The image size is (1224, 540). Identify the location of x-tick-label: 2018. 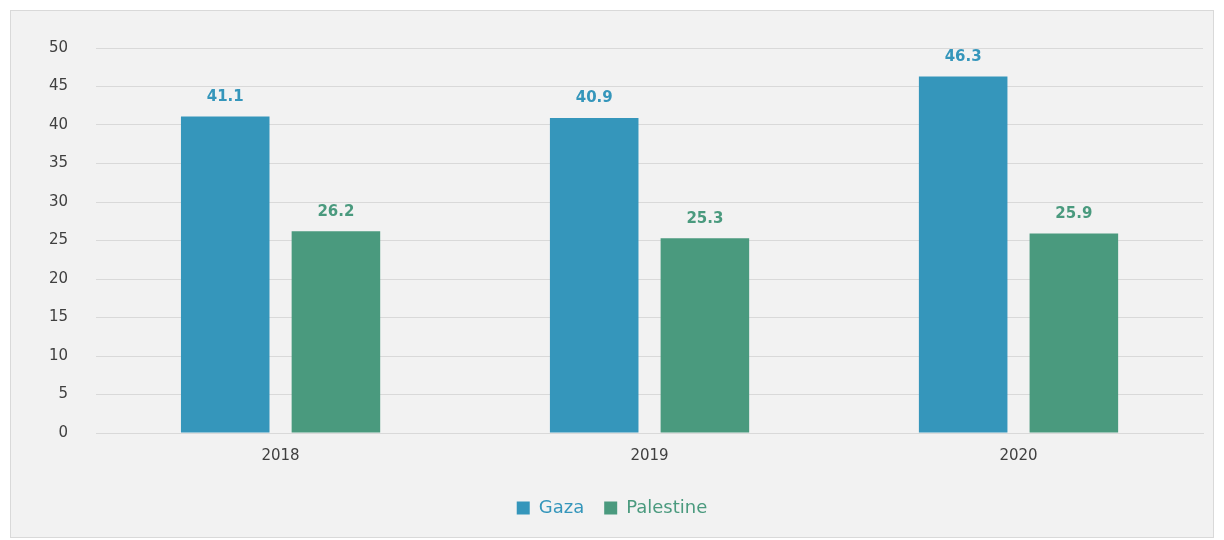
(280, 454).